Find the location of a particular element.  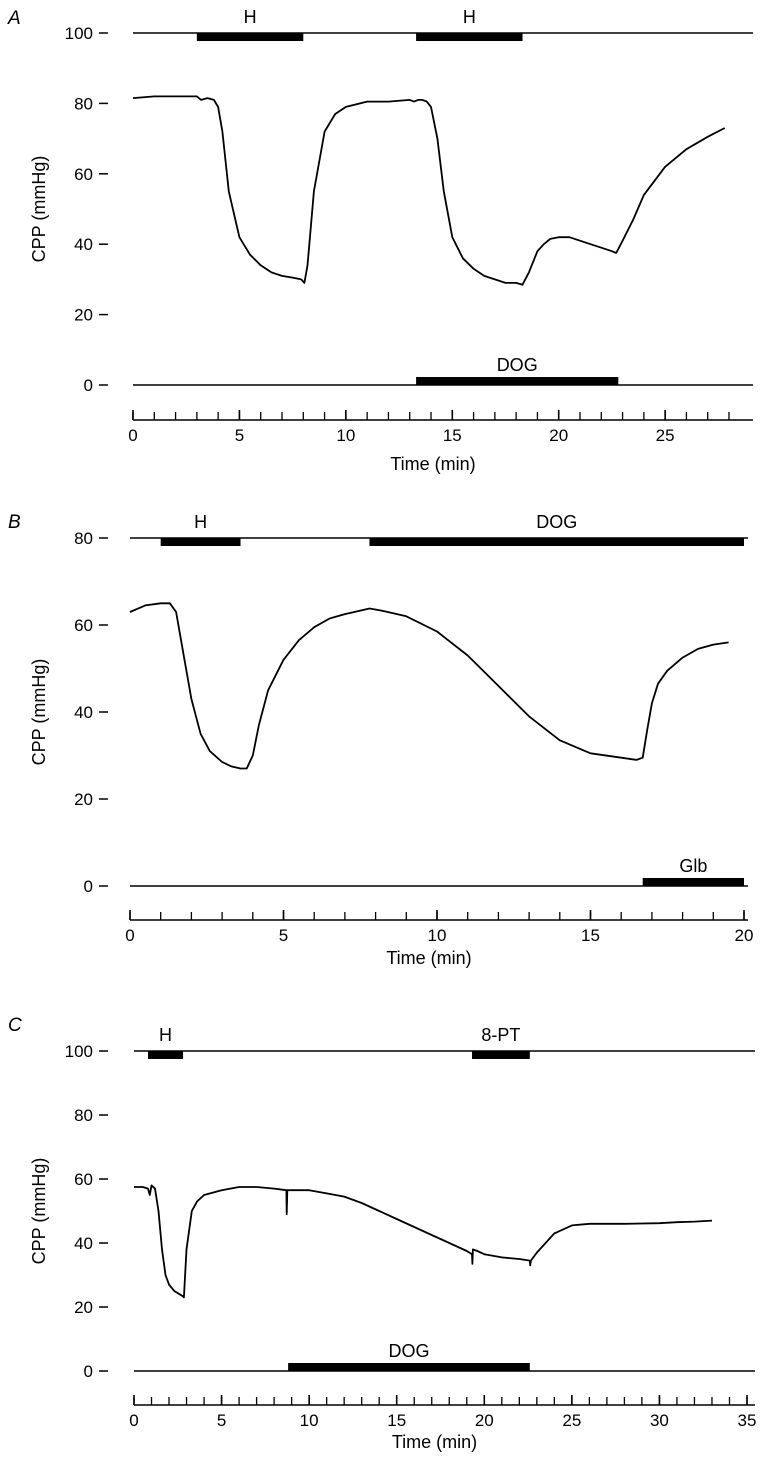

treatment-label: Glb is located at coordinates (693, 866).